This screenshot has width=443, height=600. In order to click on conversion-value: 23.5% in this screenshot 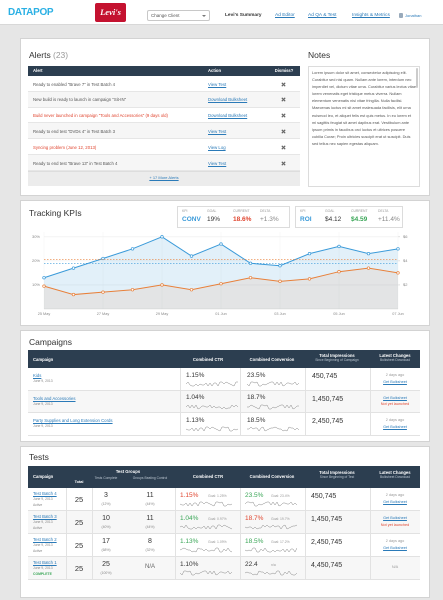, I will do `click(254, 495)`.